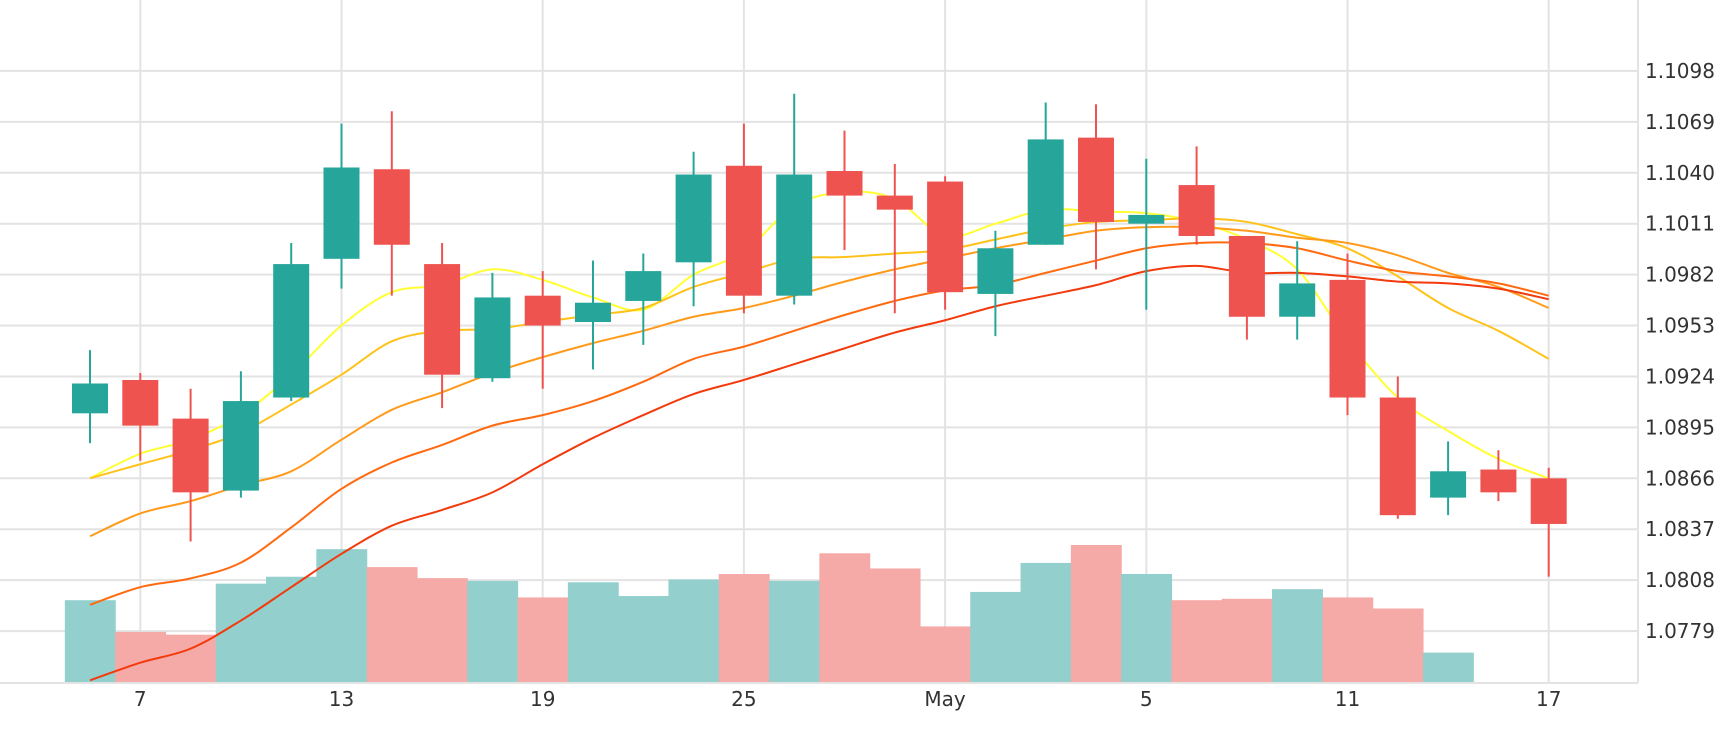 The width and height of the screenshot is (1730, 730). What do you see at coordinates (1680, 631) in the screenshot?
I see `y-tick-label: 1.0779` at bounding box center [1680, 631].